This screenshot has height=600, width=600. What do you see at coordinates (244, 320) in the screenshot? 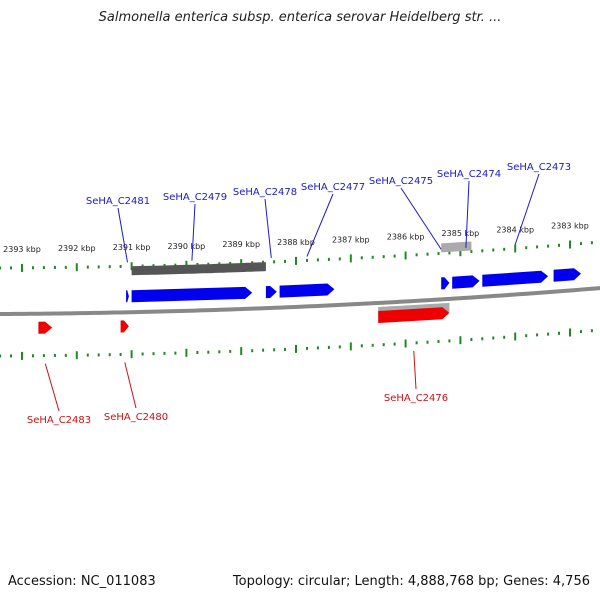
I see `reverse-strand-genes` at bounding box center [244, 320].